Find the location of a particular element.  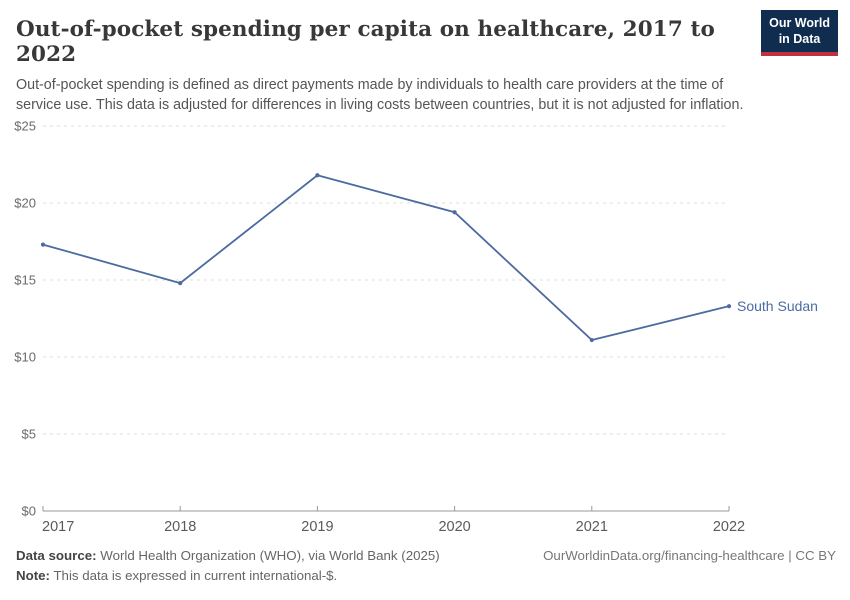

y-tick-label: $10 is located at coordinates (25, 357).